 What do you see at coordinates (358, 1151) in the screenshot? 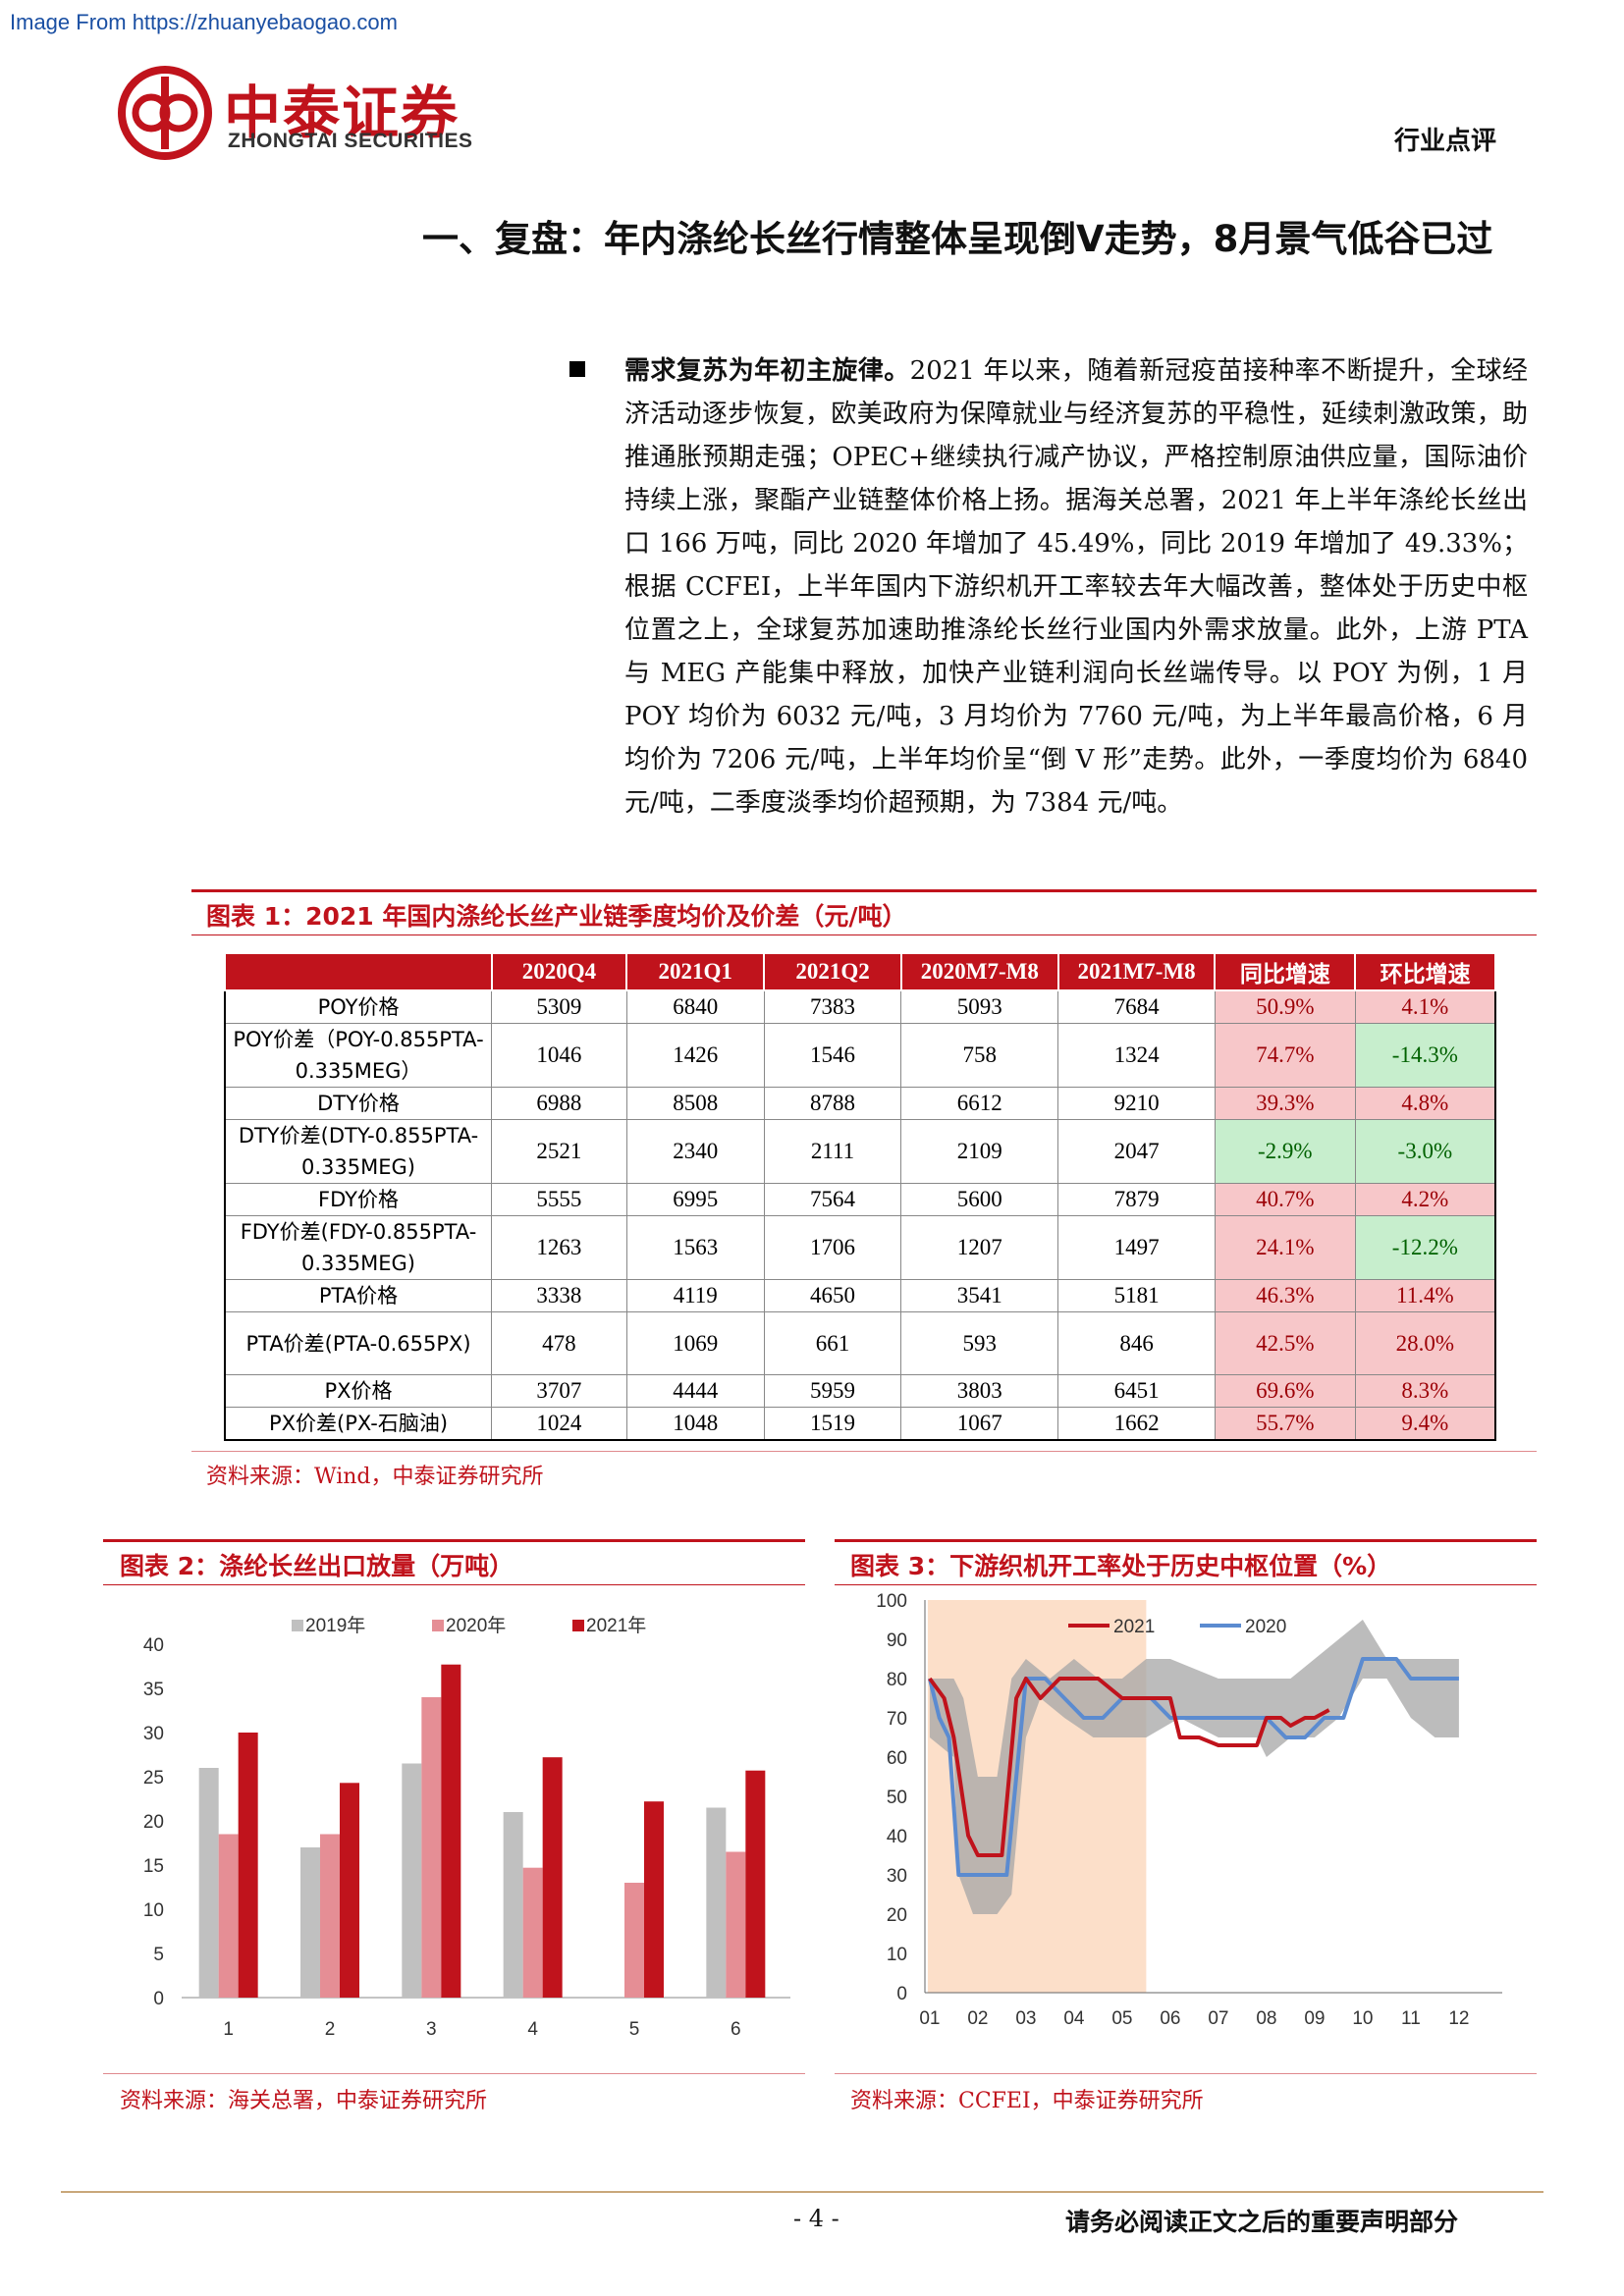
I see `table-cell: DTY价差(DTY-0.855PTA-0.335MEG)` at bounding box center [358, 1151].